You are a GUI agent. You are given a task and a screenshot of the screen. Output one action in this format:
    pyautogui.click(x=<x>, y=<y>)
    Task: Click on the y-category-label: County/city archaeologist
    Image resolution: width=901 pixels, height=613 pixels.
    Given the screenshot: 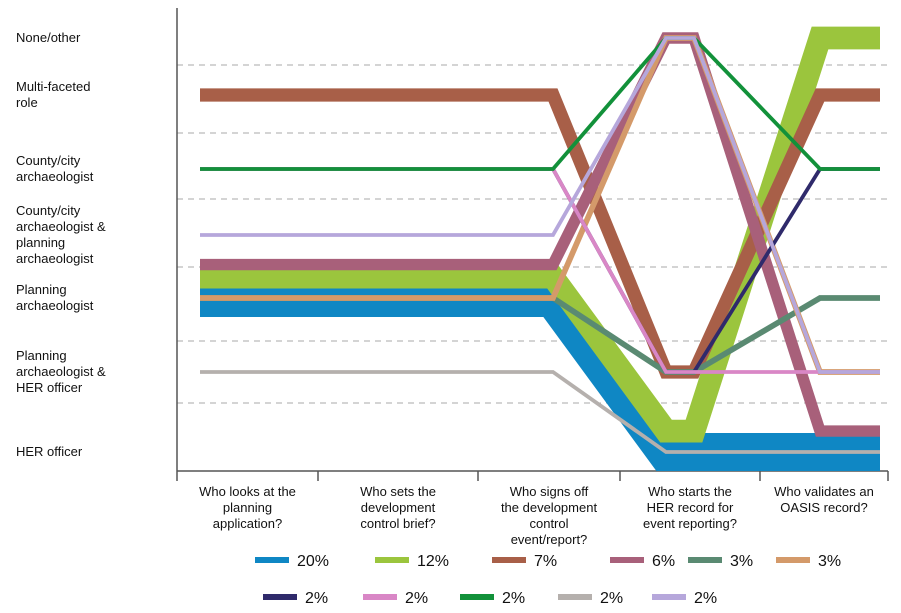 What is the action you would take?
    pyautogui.click(x=55, y=168)
    